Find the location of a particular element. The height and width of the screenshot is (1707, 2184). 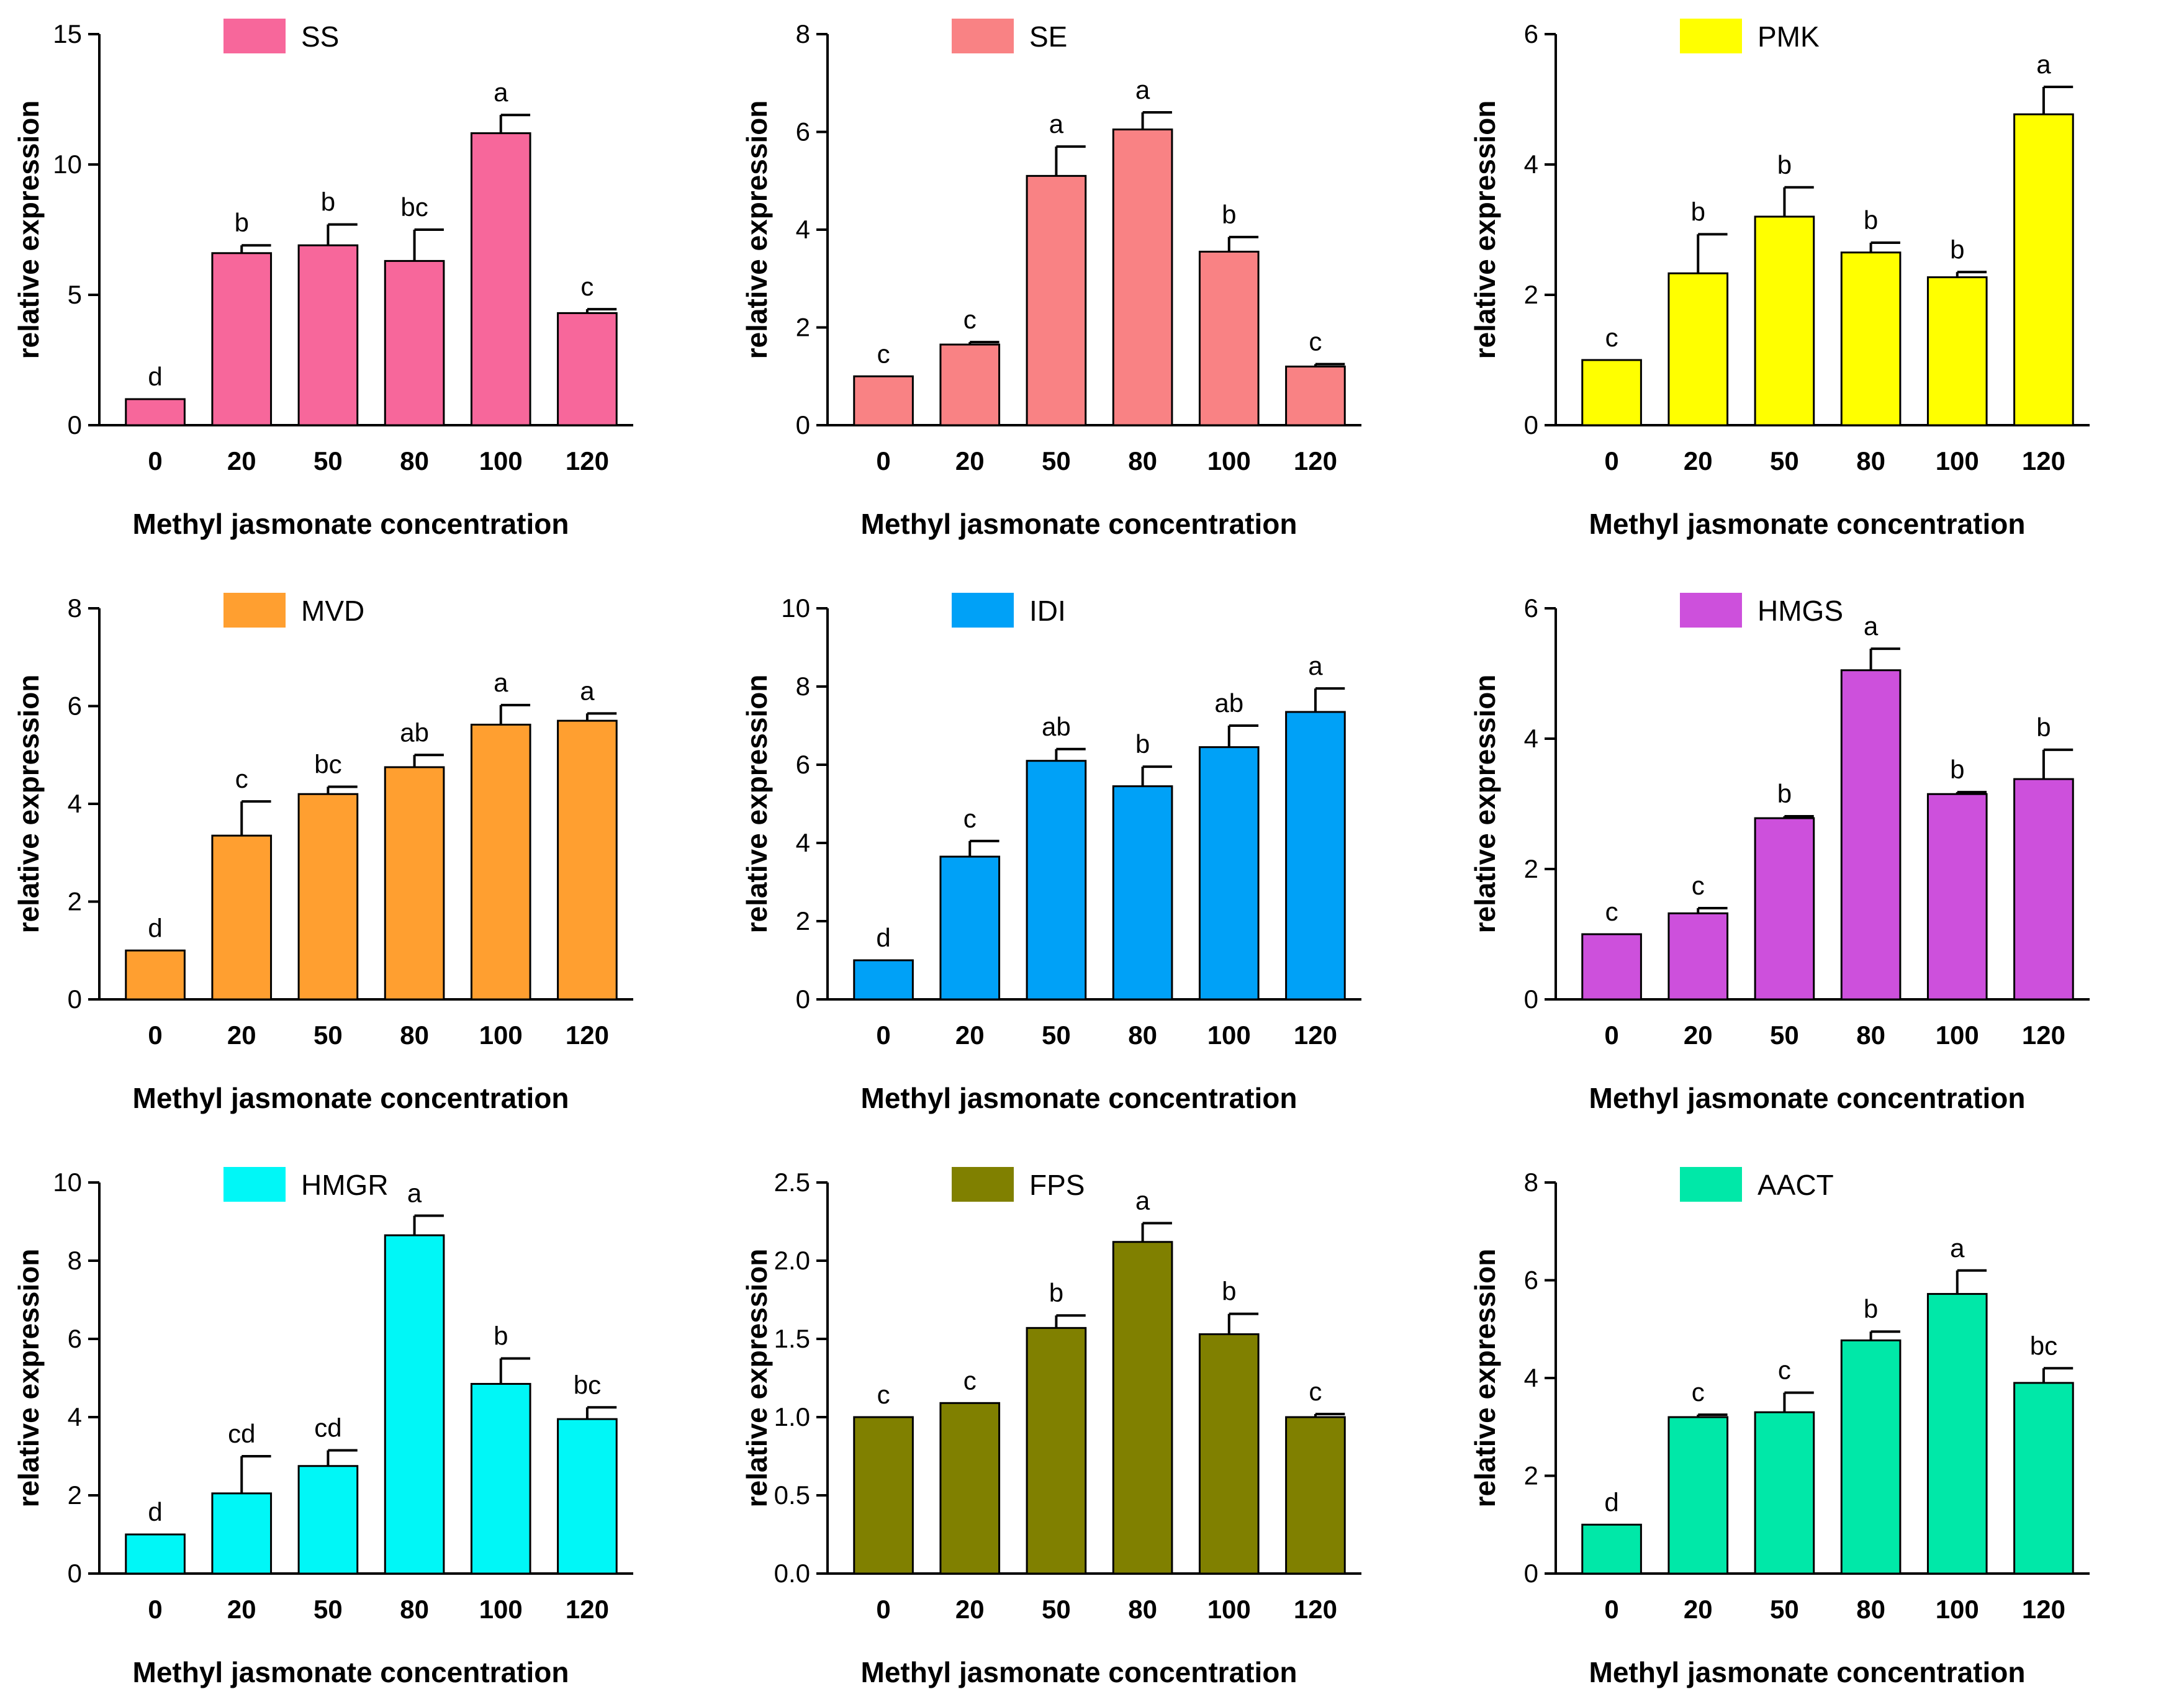

legend-label: IDI is located at coordinates (1047, 611).